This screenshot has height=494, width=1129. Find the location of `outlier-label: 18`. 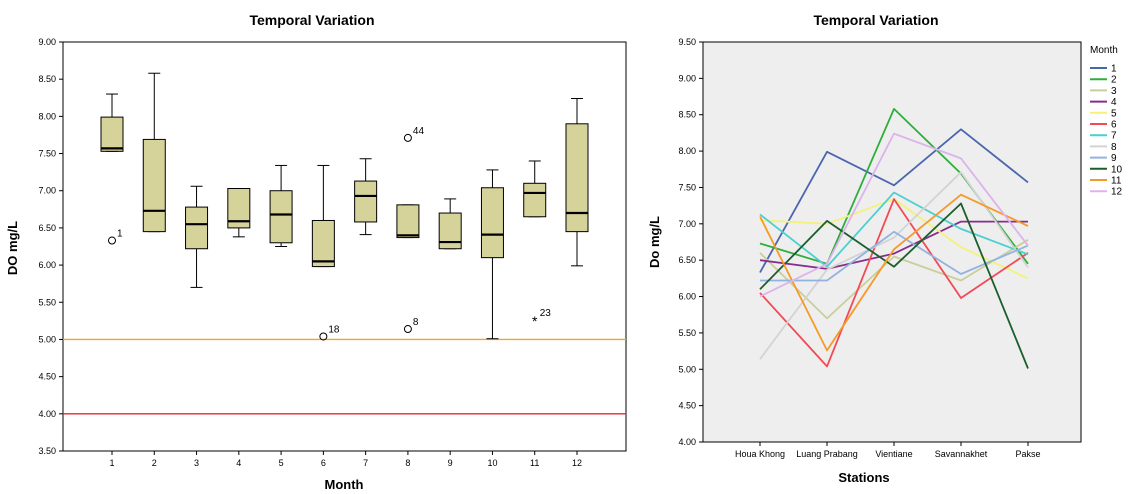

outlier-label: 18 is located at coordinates (334, 329).